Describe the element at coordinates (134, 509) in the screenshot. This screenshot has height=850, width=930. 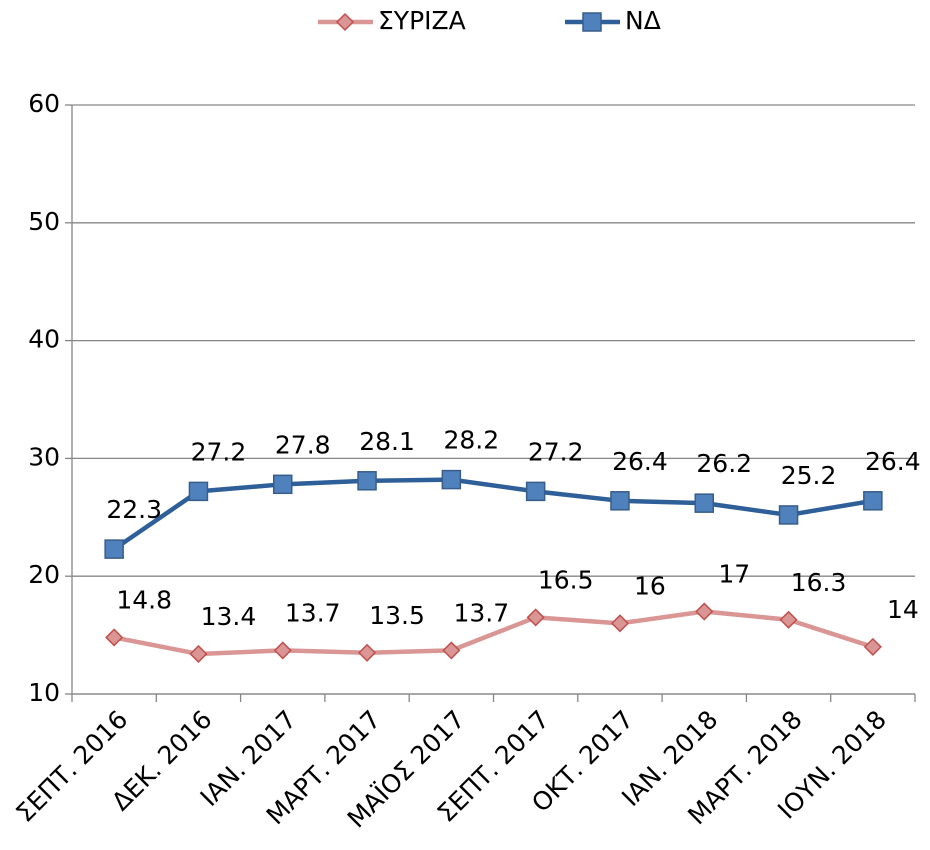
I see `data-label: 22.3` at that location.